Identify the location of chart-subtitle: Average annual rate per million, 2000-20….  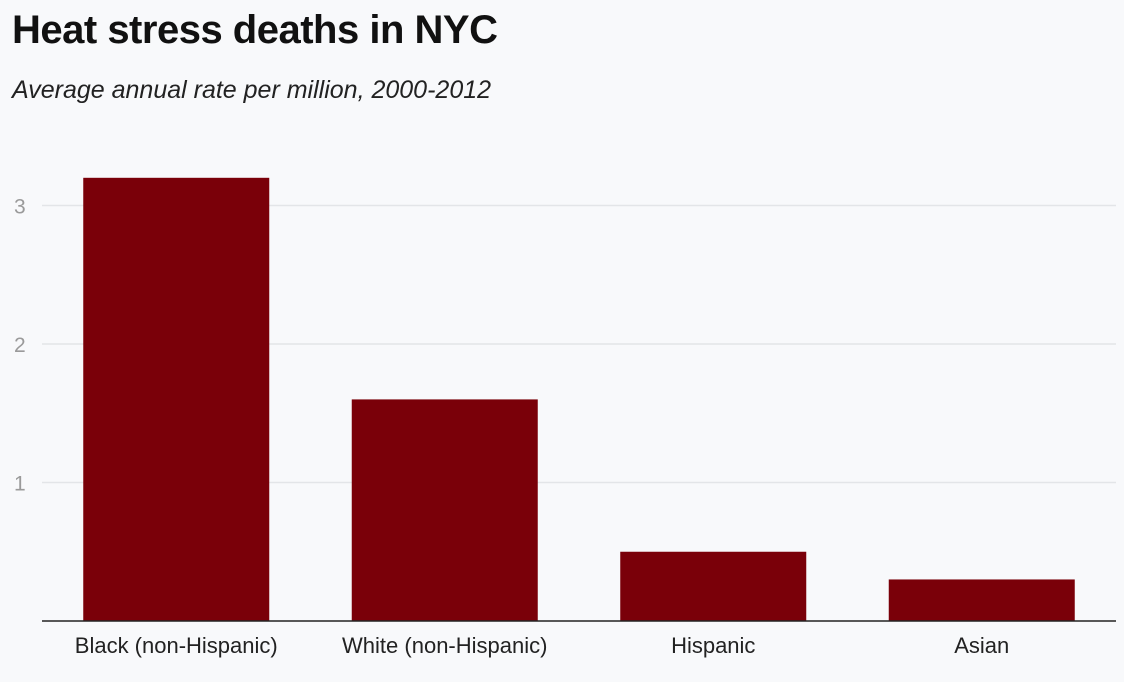
(252, 90).